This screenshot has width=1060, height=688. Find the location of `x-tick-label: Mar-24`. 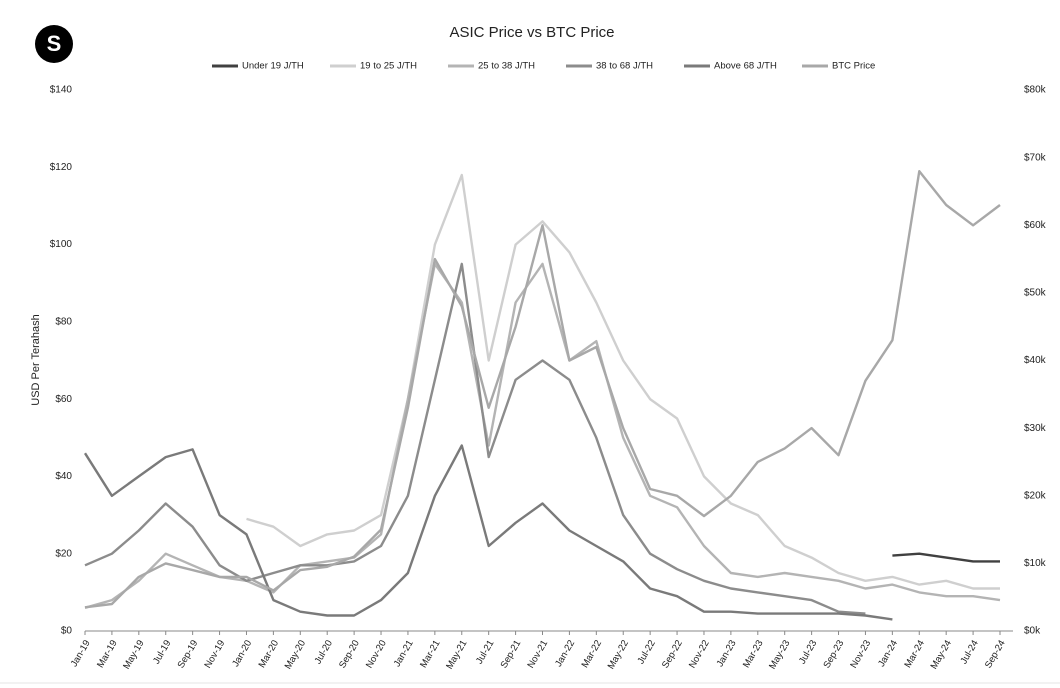

x-tick-label: Mar-24 is located at coordinates (914, 654).